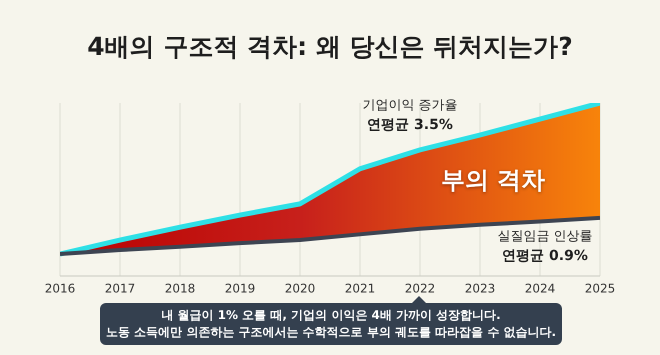  I want to click on text: 내 월급이 1% 오를 때, 기업의 이익은 4배 가까이 성장합니다. 노동 소득에만 의존하는 구조에서는 수학적으로 부의 궤도를 따라잡을 수 없습니다., so click(331, 324).